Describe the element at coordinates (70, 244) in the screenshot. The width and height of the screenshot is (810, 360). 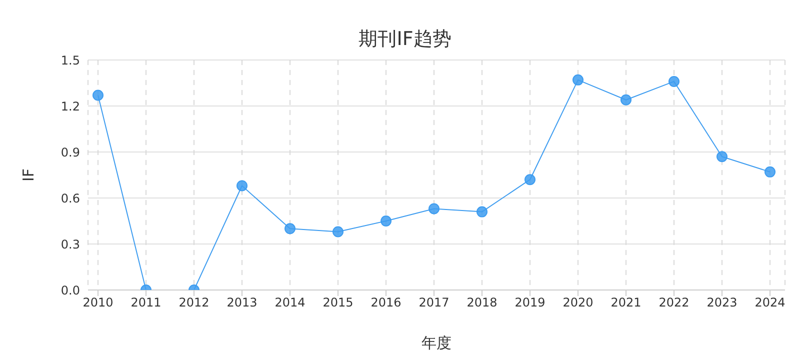
I see `y-tick-label: 0.3` at that location.